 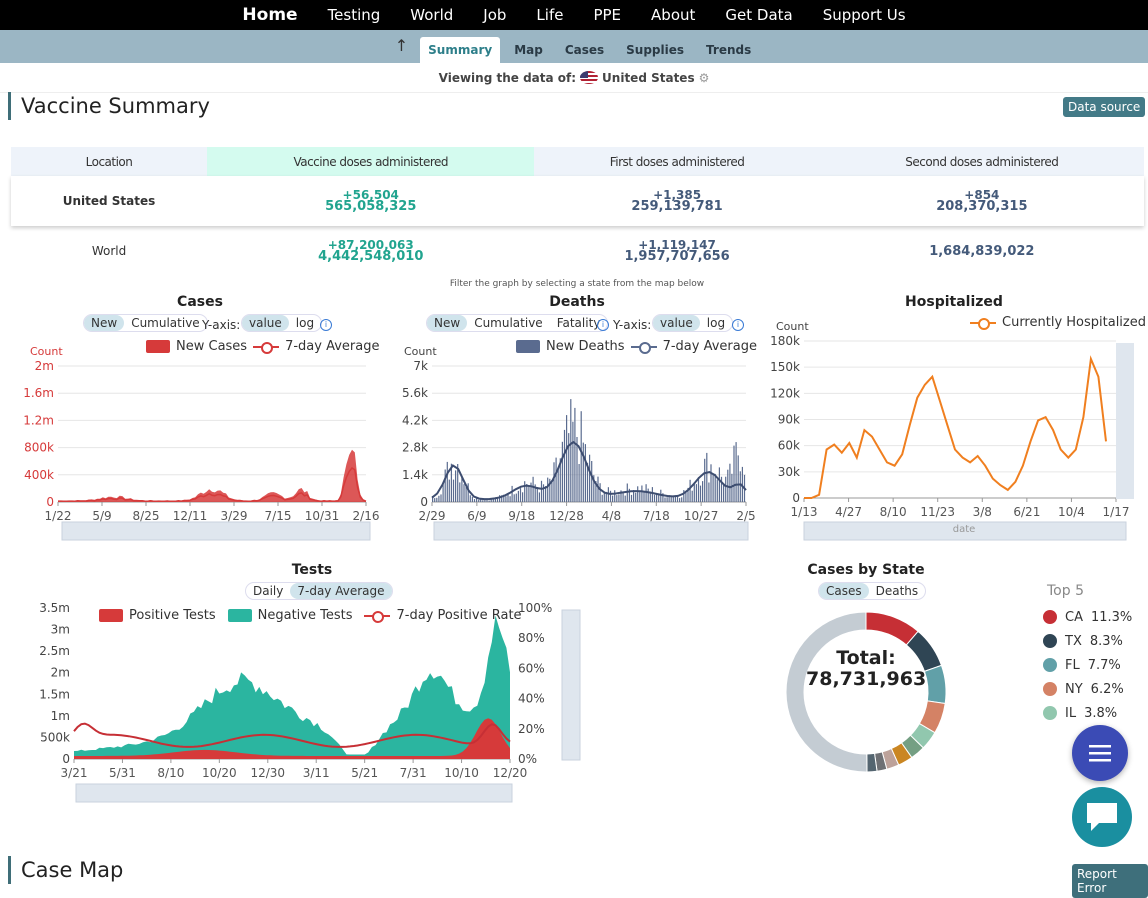 What do you see at coordinates (101, 516) in the screenshot?
I see `x-tick-label: 5/9` at bounding box center [101, 516].